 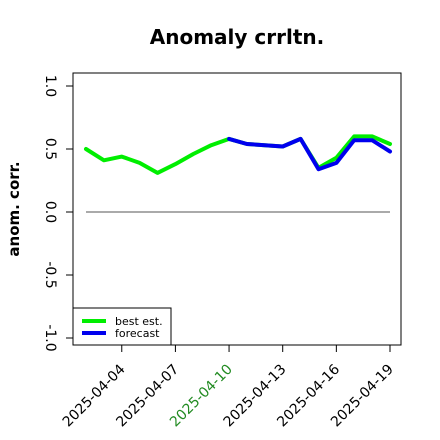 What do you see at coordinates (50, 337) in the screenshot?
I see `y-tick-label: -1.0` at bounding box center [50, 337].